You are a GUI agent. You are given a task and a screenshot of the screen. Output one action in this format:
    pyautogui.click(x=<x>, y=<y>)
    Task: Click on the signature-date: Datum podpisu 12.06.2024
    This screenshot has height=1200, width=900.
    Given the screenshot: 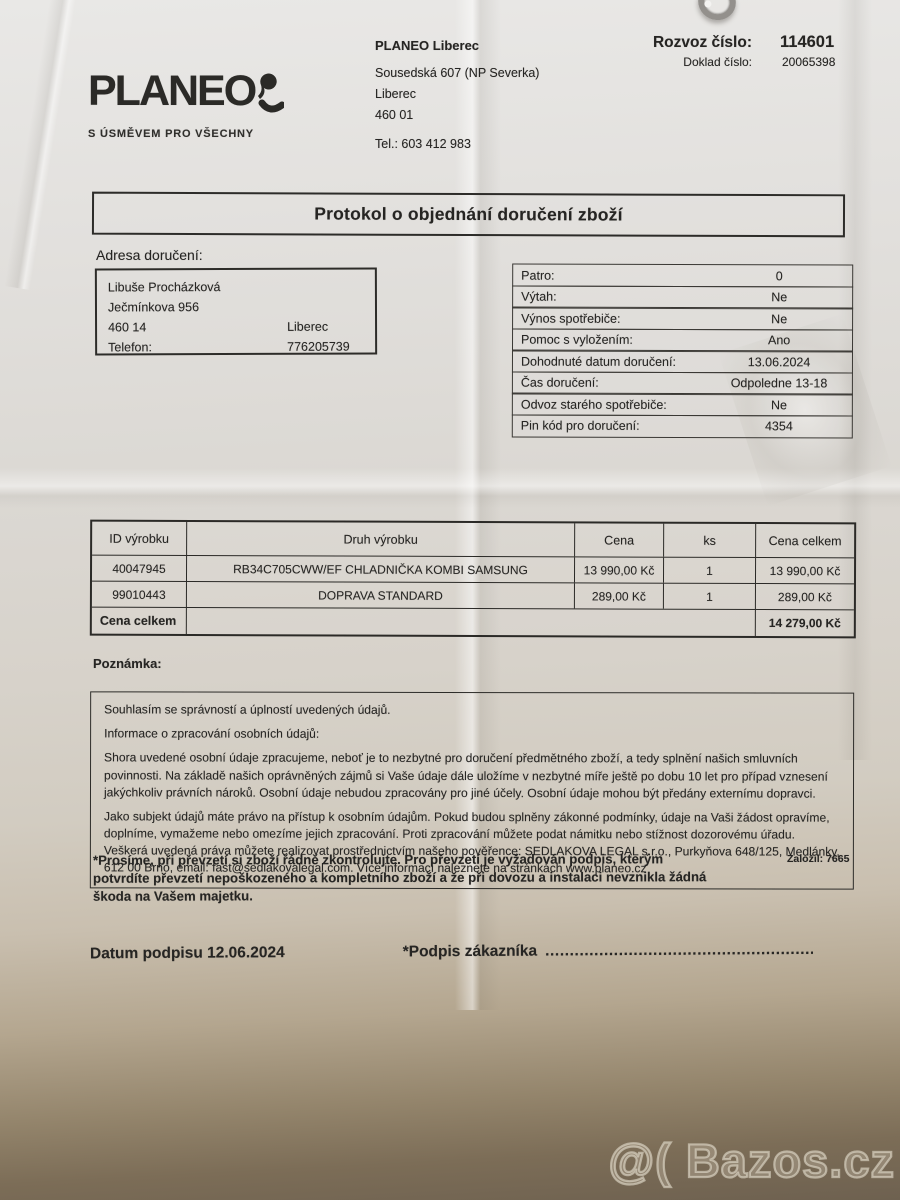 What is the action you would take?
    pyautogui.click(x=187, y=953)
    